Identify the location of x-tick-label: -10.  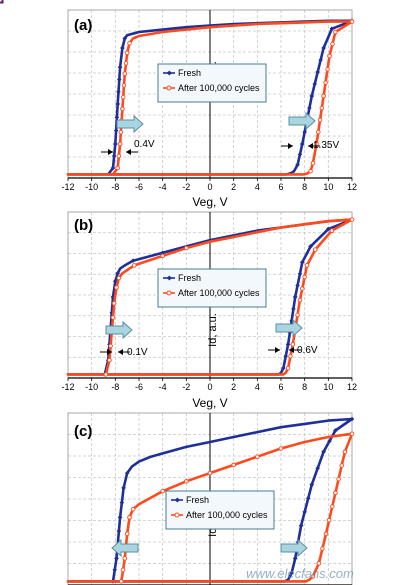
(91, 387).